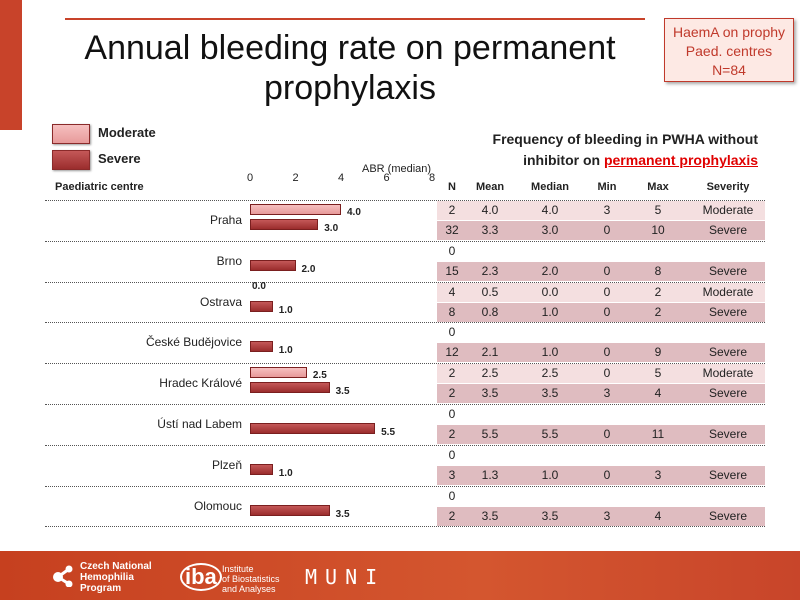 The image size is (800, 600). Describe the element at coordinates (658, 230) in the screenshot. I see `table-cell: 10` at that location.